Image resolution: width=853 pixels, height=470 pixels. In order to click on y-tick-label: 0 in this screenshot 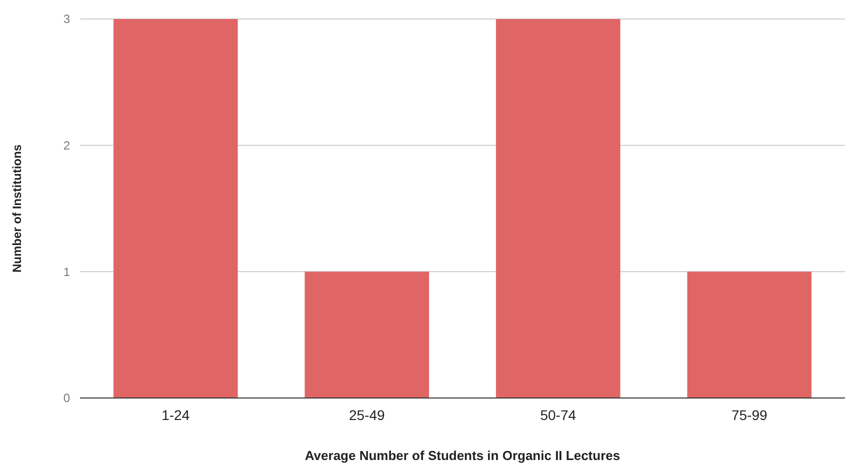, I will do `click(66, 398)`.